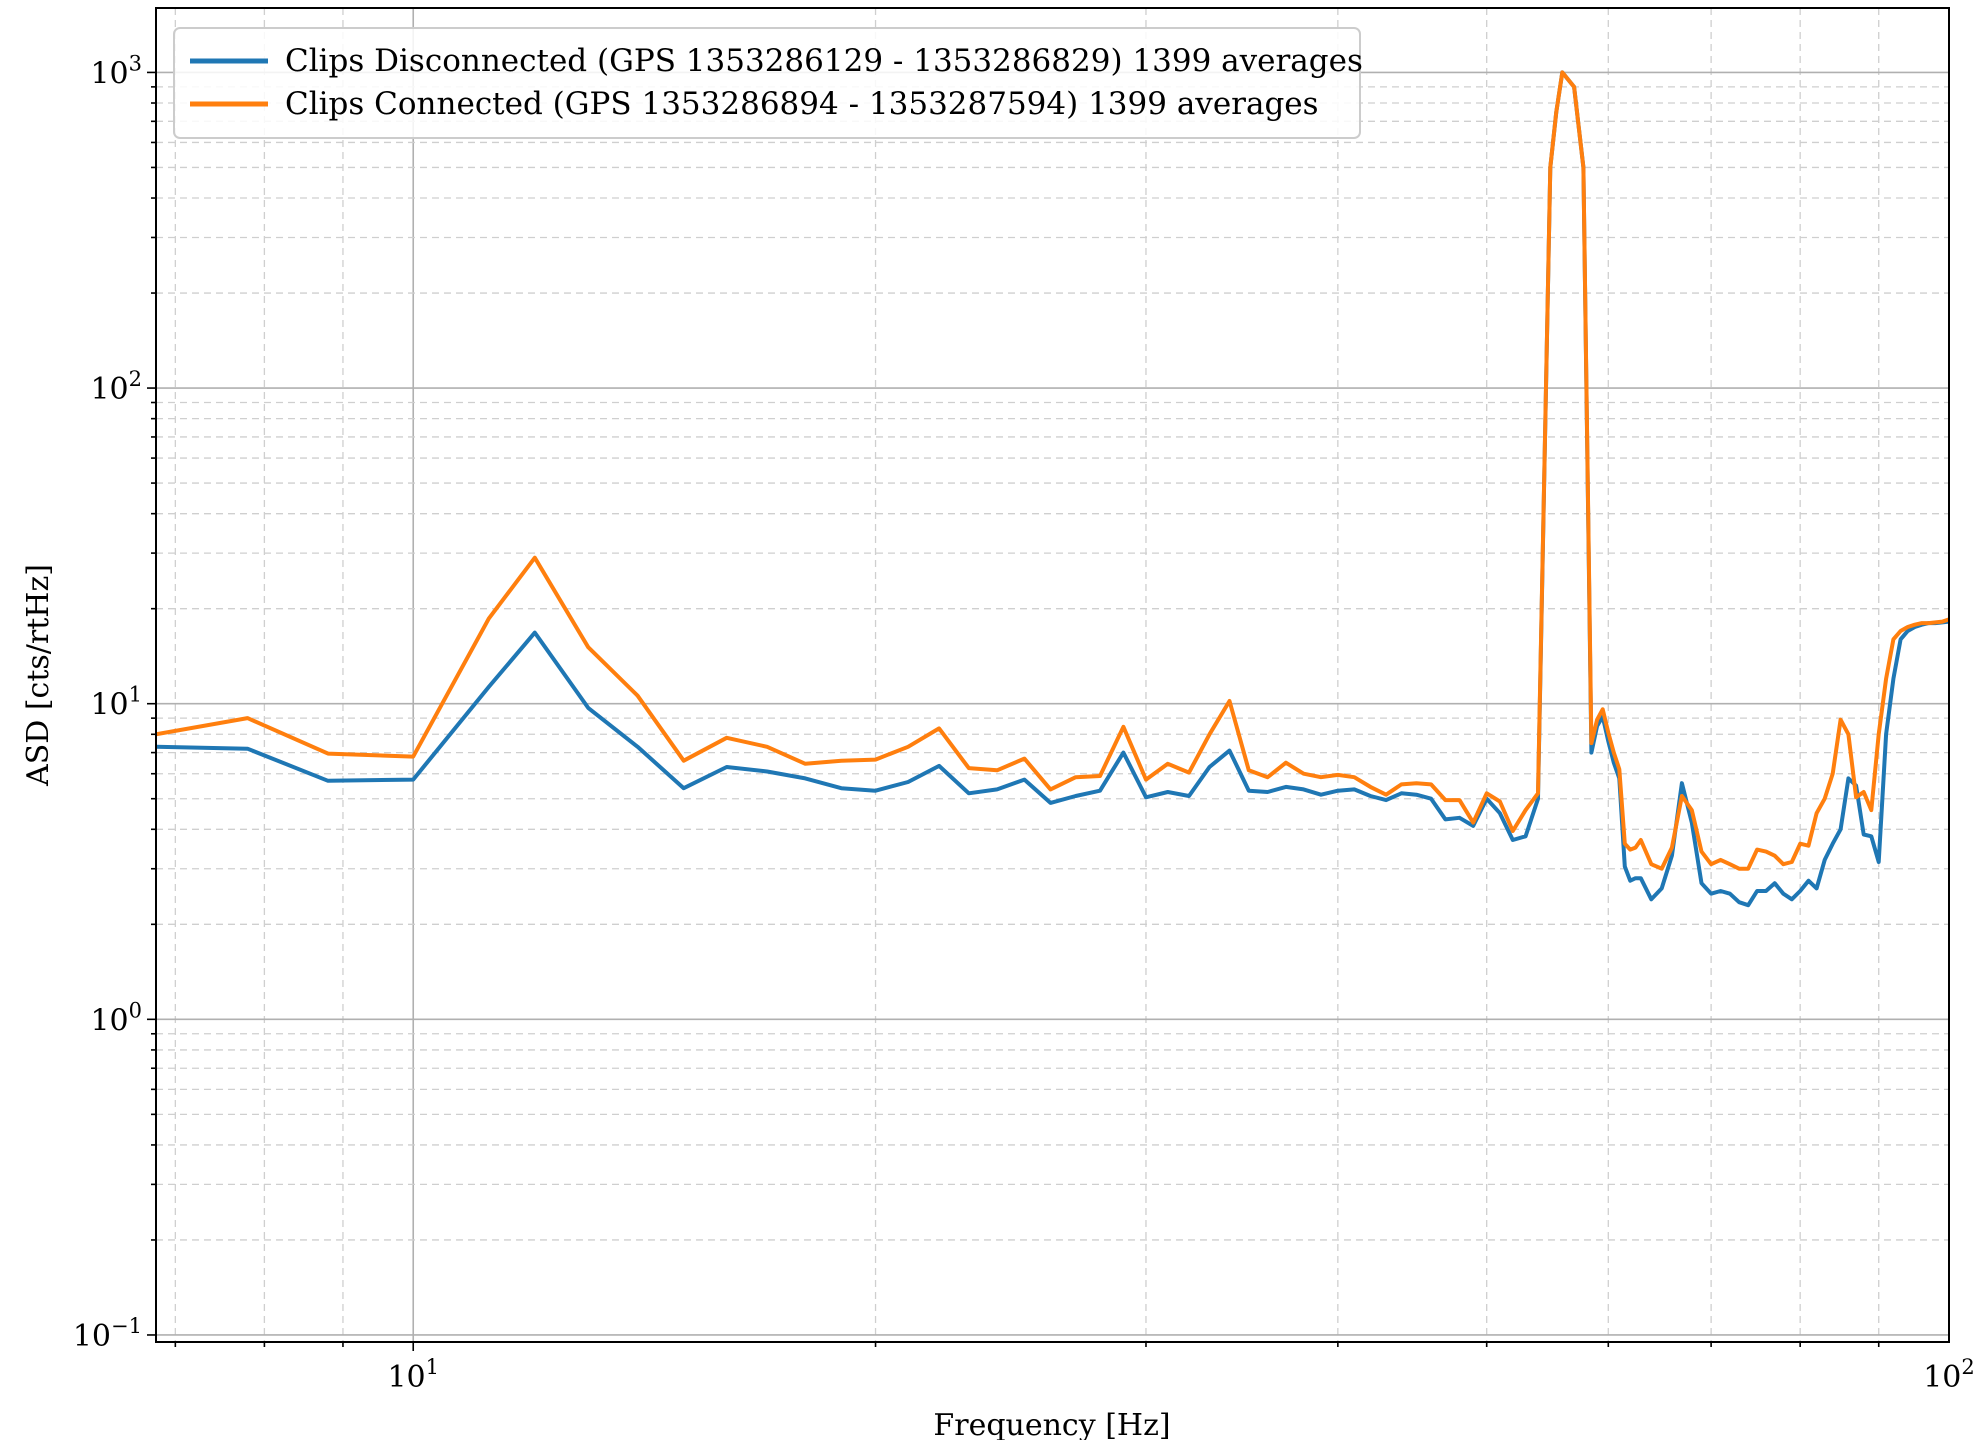 This screenshot has width=1982, height=1440. I want to click on y-axis-label: ASD [cts/rtHz], so click(38, 675).